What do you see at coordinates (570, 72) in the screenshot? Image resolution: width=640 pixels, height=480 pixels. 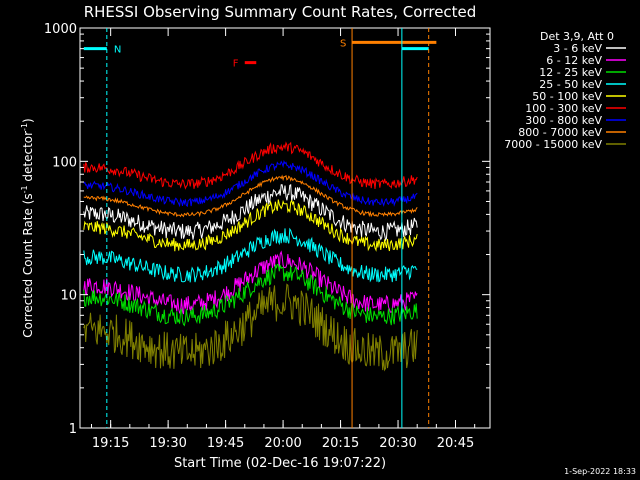 I see `legend-entry: 12 - 25 keV` at bounding box center [570, 72].